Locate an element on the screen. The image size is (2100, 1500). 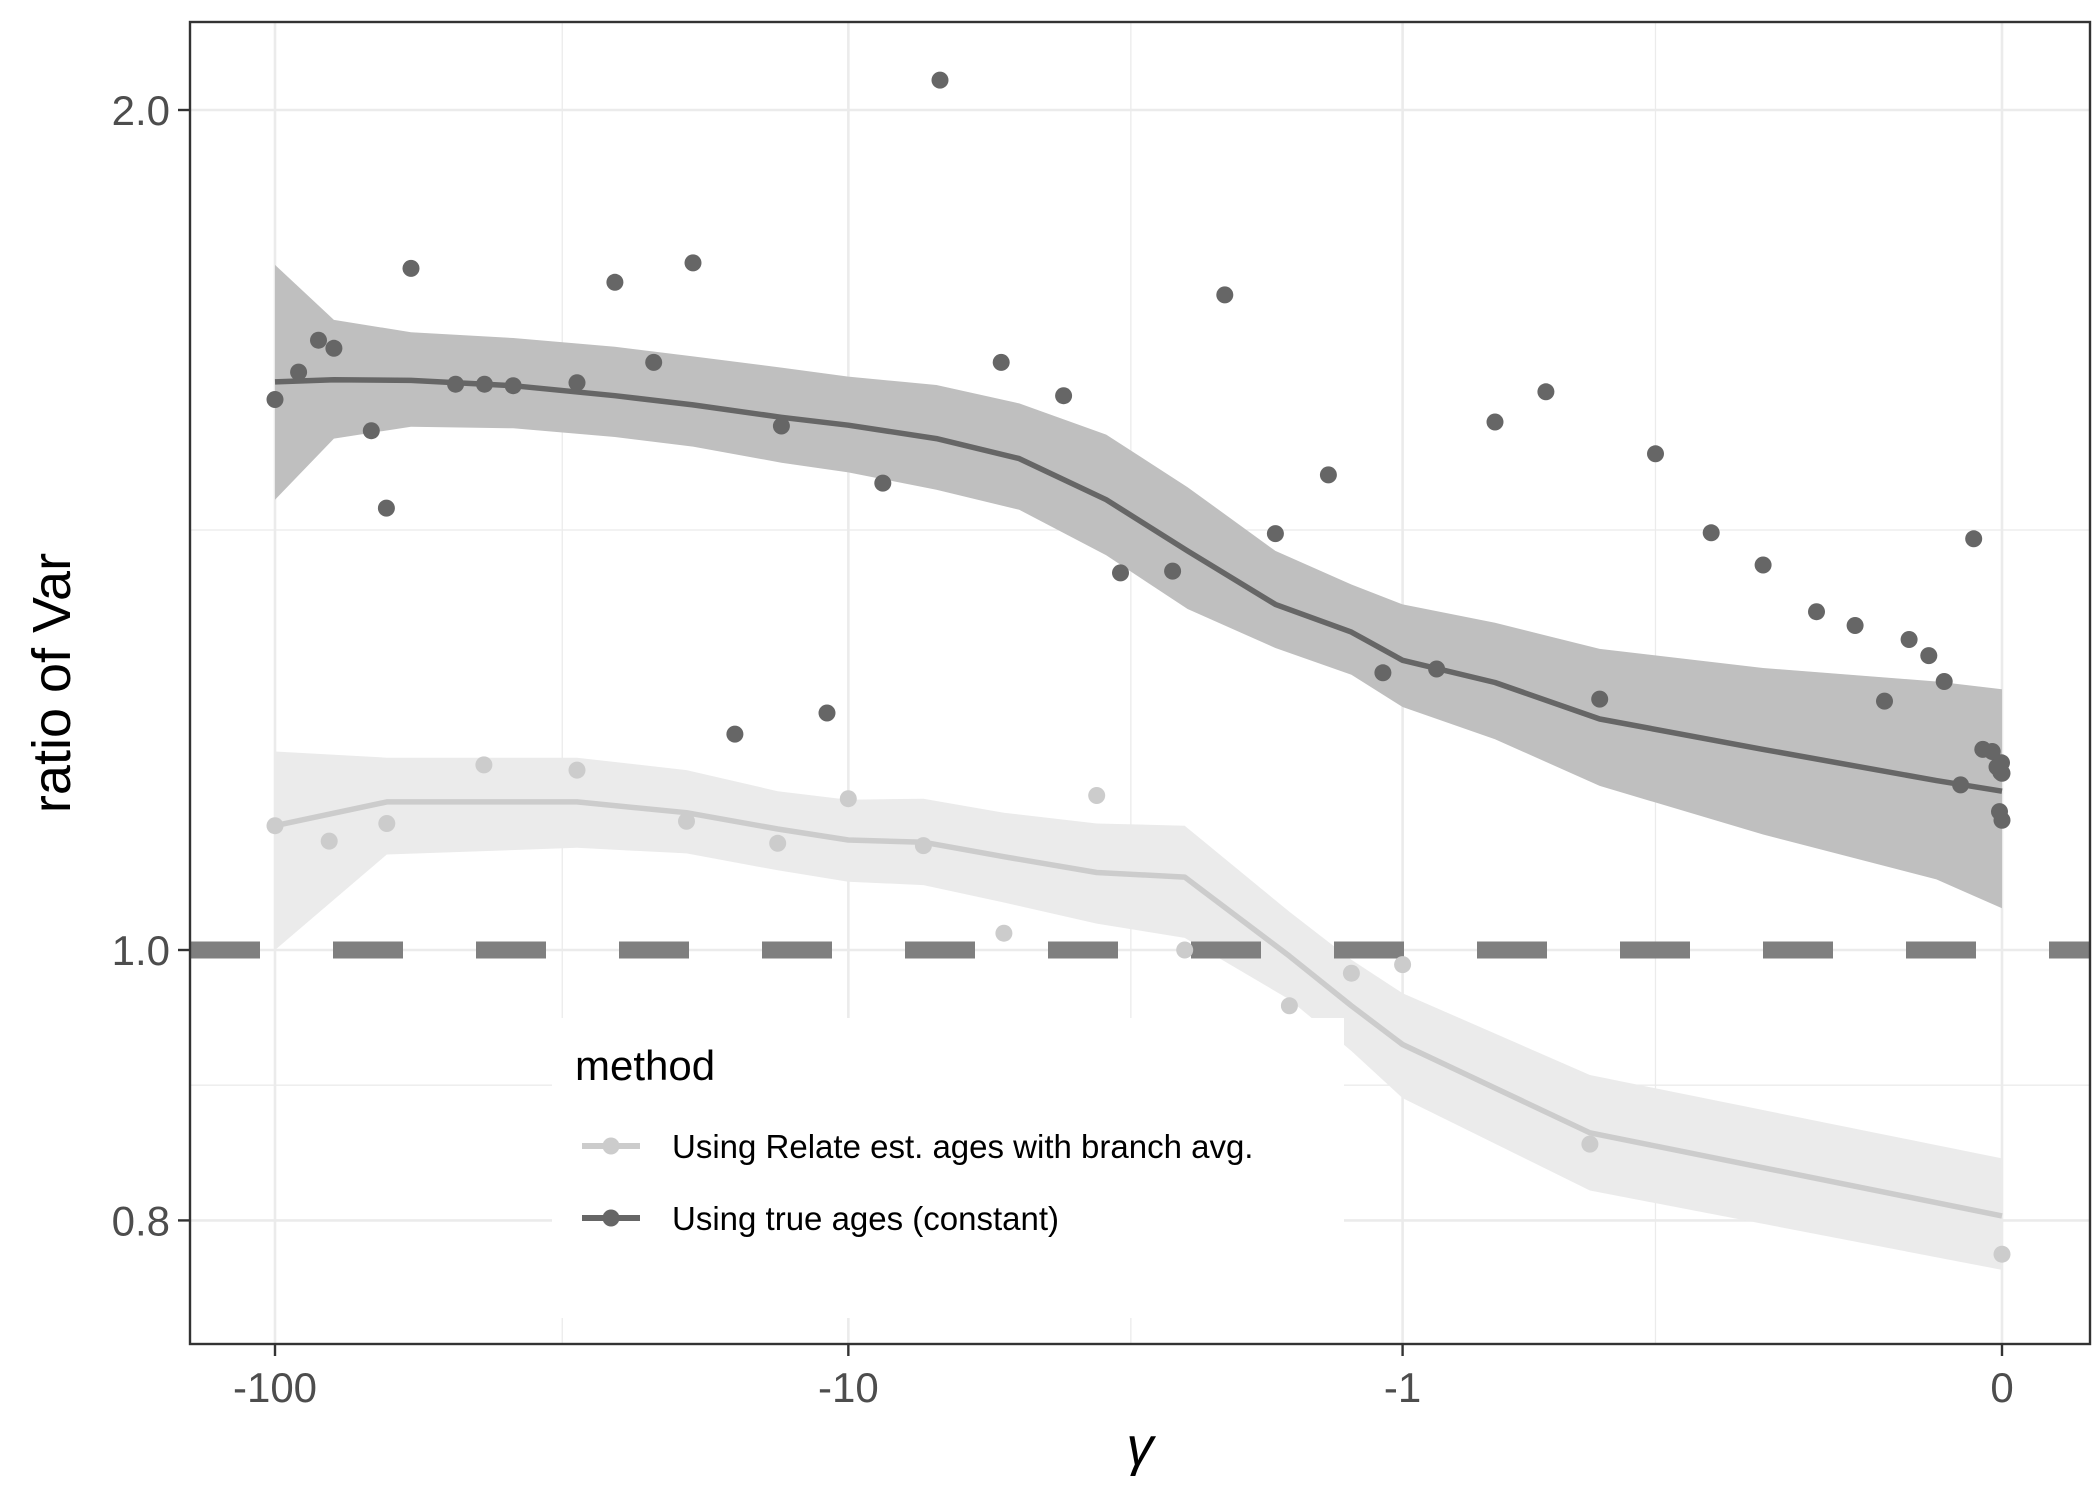
x-axis-tick-label: 0 is located at coordinates (2001, 1387).